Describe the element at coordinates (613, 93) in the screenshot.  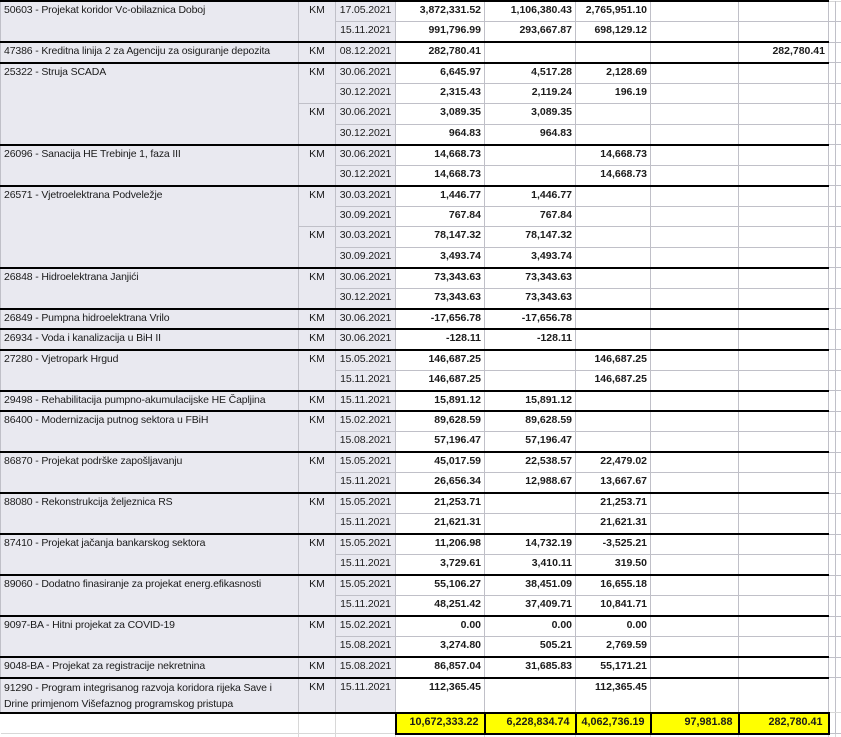
I see `value-cell: 196.19` at that location.